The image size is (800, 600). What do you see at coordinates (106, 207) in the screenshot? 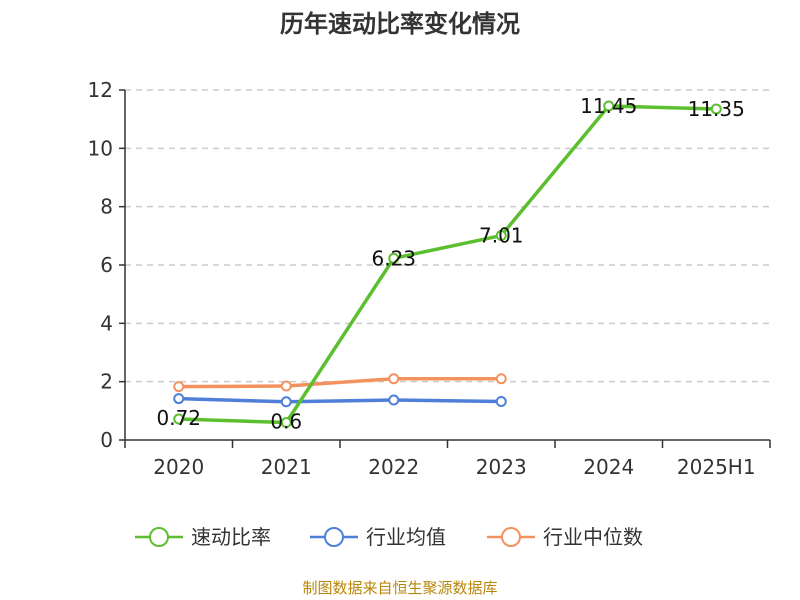
I see `y-tick-label: 8` at bounding box center [106, 207].